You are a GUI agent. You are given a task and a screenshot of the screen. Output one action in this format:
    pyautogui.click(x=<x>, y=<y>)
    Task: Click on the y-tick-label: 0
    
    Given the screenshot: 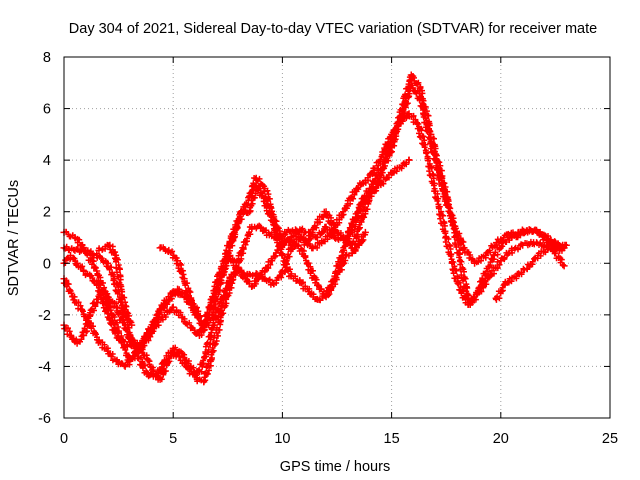 What is the action you would take?
    pyautogui.click(x=47, y=264)
    